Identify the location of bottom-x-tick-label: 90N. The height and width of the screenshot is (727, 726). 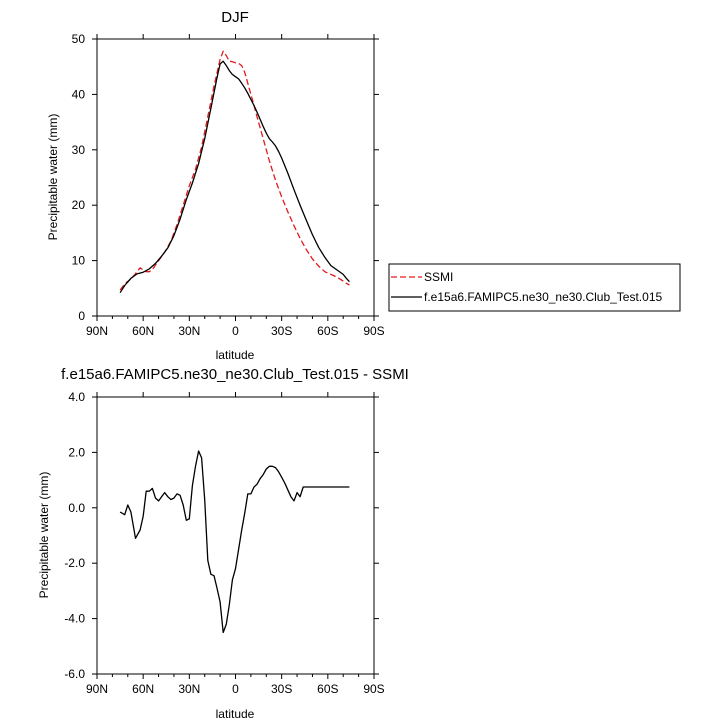
(97, 689).